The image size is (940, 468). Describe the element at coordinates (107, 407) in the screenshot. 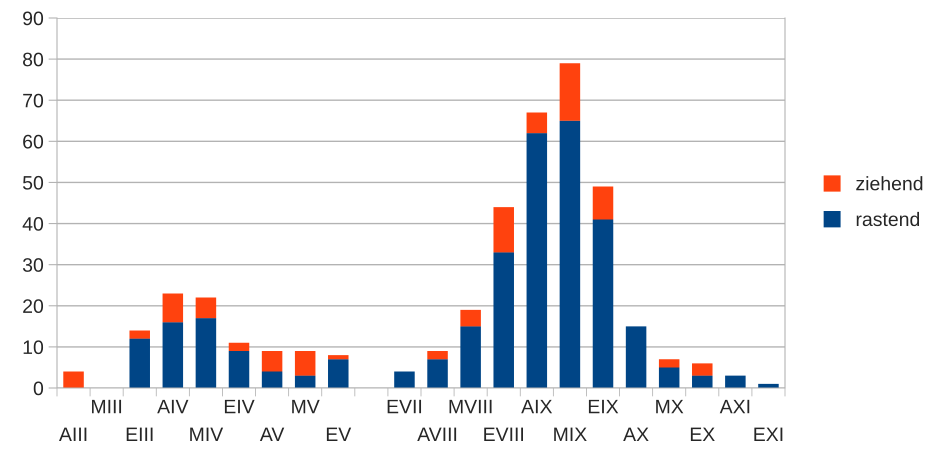

I see `x-tick-label: MIII` at that location.